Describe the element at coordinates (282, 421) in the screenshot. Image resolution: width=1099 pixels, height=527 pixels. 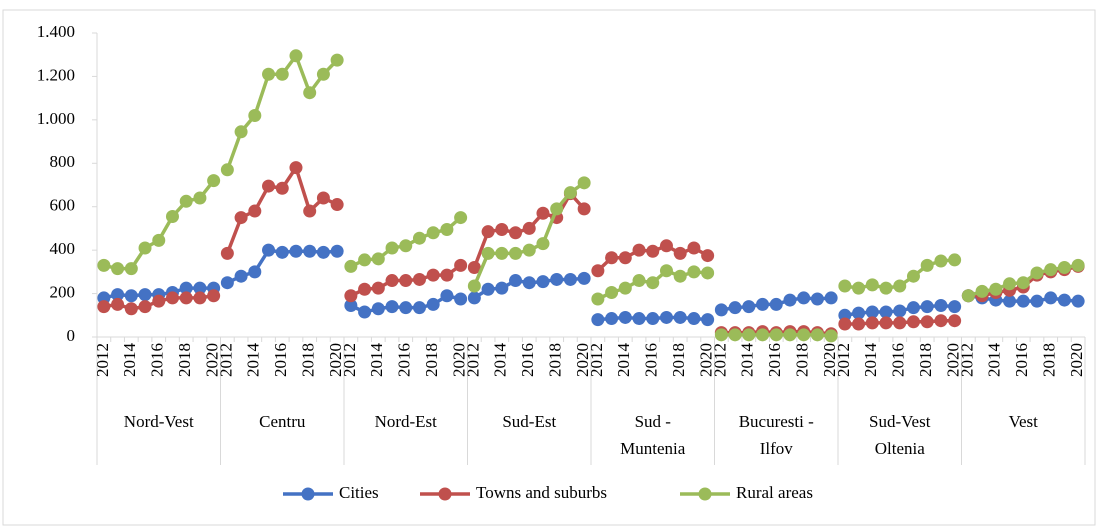
I see `group-label: Centru` at that location.